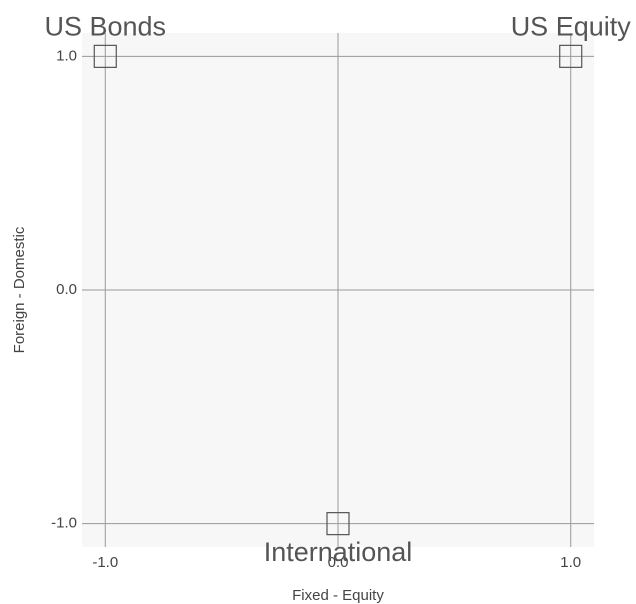  Describe the element at coordinates (66, 289) in the screenshot. I see `y-tick-label: 0.0` at that location.